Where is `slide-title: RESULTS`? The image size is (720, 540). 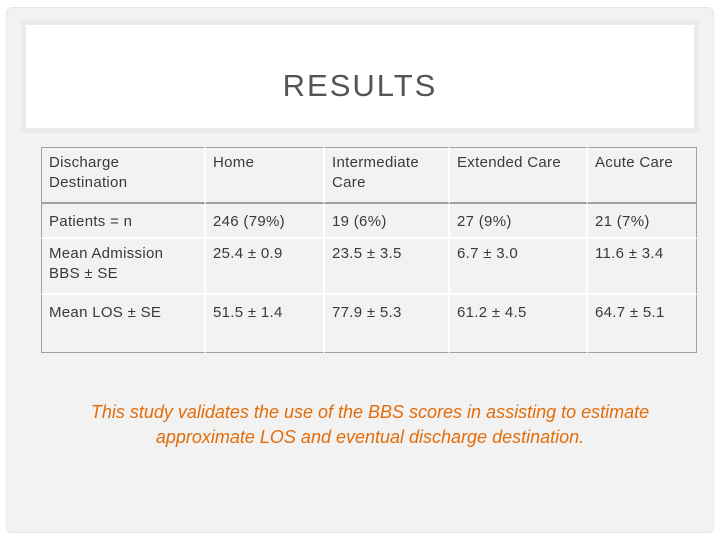 slide-title: RESULTS is located at coordinates (360, 85).